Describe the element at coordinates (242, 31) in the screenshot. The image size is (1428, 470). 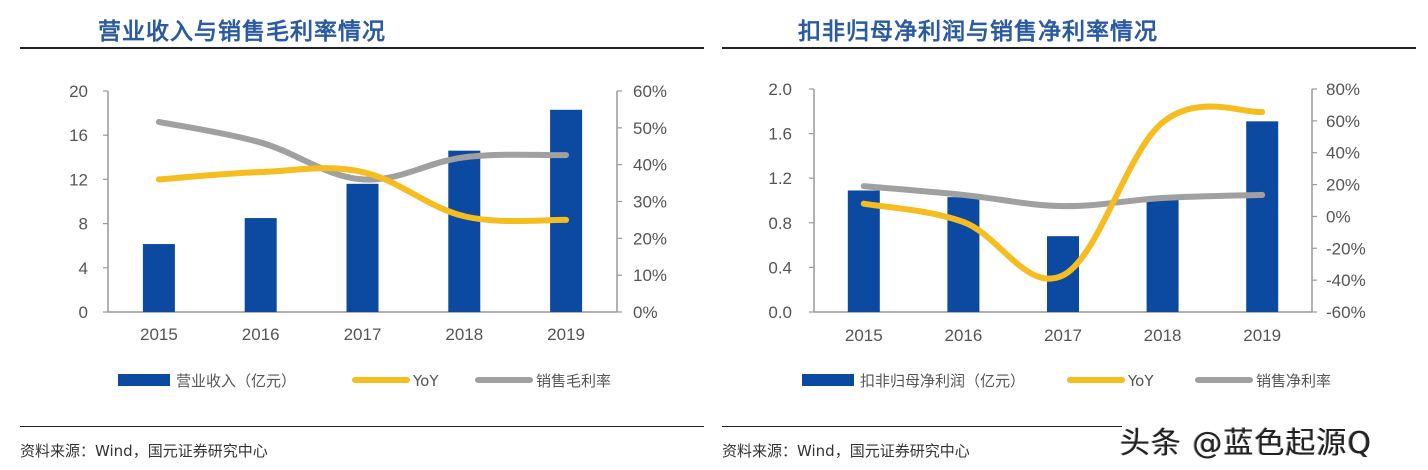
I see `chart-title: 营业收入与销售毛利率情况` at that location.